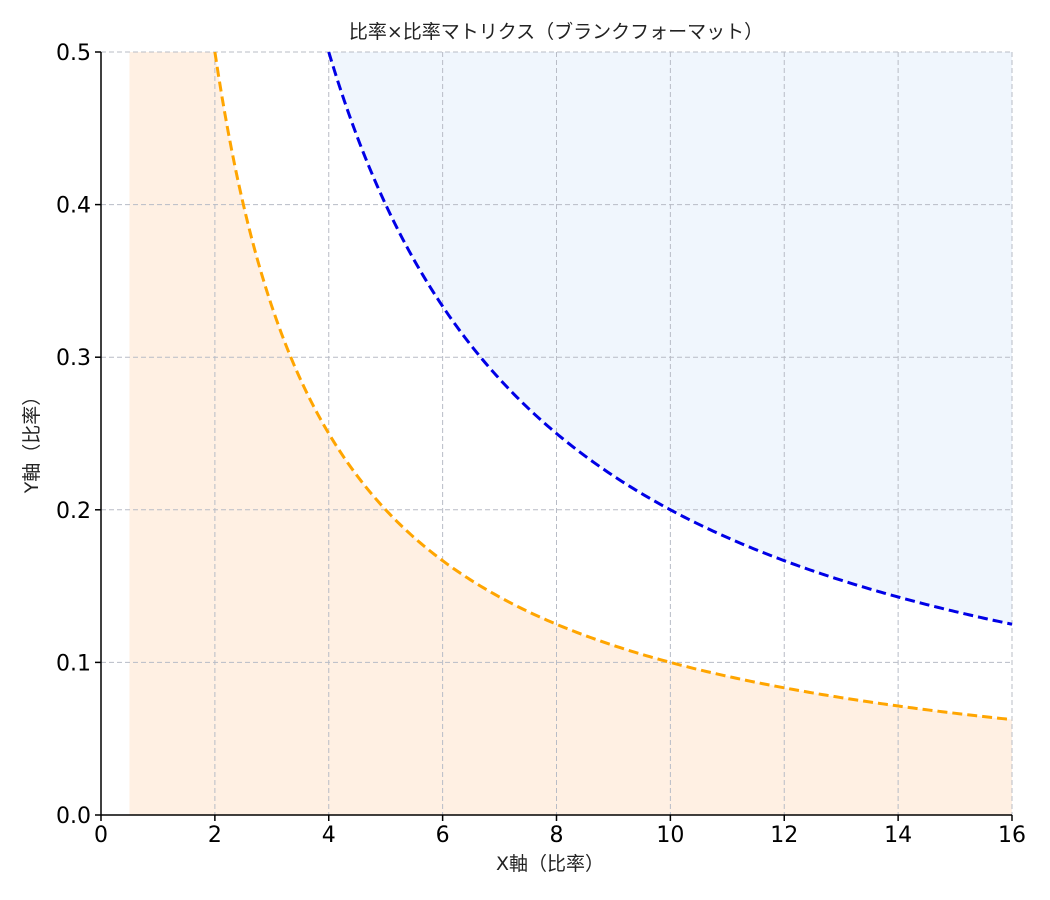  What do you see at coordinates (215, 835) in the screenshot?
I see `x-tick-label: 2` at bounding box center [215, 835].